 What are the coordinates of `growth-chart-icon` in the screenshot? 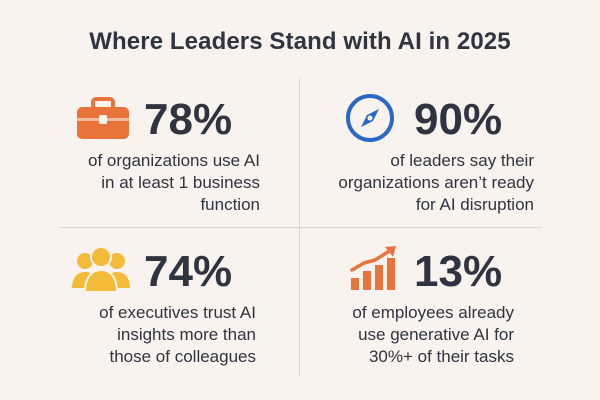 It's located at (374, 268).